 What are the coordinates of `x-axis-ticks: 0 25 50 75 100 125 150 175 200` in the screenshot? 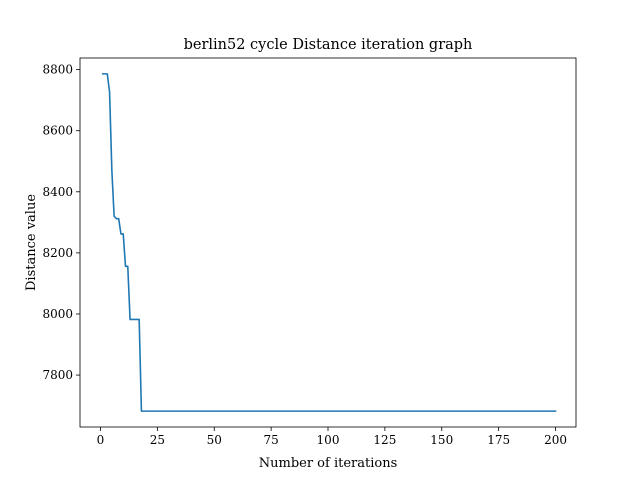 It's located at (332, 437).